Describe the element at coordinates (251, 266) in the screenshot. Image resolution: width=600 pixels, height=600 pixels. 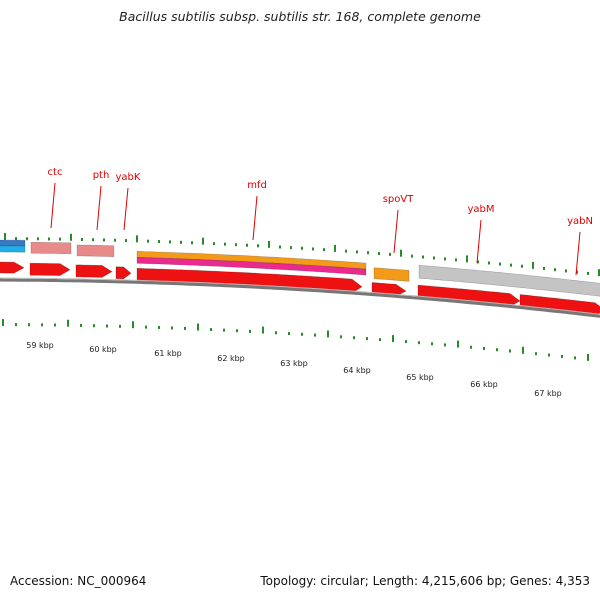
I see `gene-band-mfd-magenta` at that location.